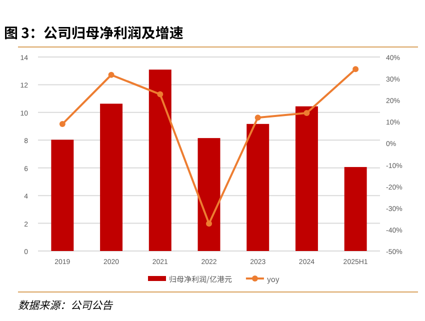 Image resolution: width=425 pixels, height=321 pixels. Describe the element at coordinates (94, 33) in the screenshot. I see `chart-title: 图 3：公司归母净利润及增速` at that location.